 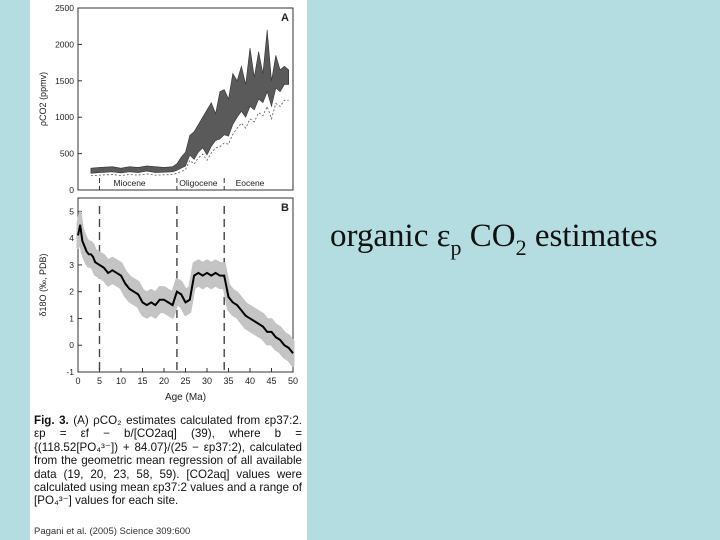 What do you see at coordinates (198, 183) in the screenshot?
I see `epoch-label: Oligocene` at bounding box center [198, 183].